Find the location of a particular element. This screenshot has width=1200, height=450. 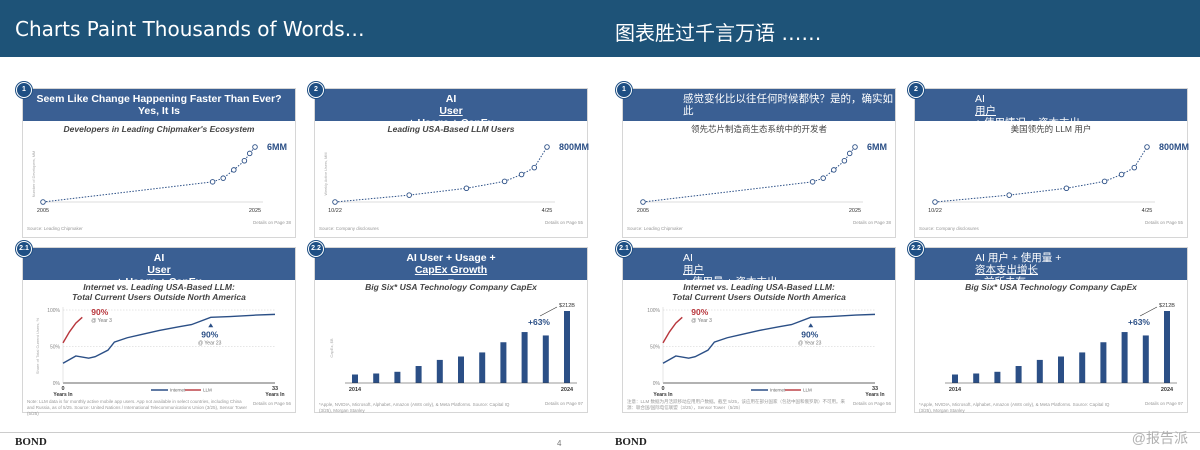

y-axis-label: Share of Total Current Users, % is located at coordinates (37, 345).